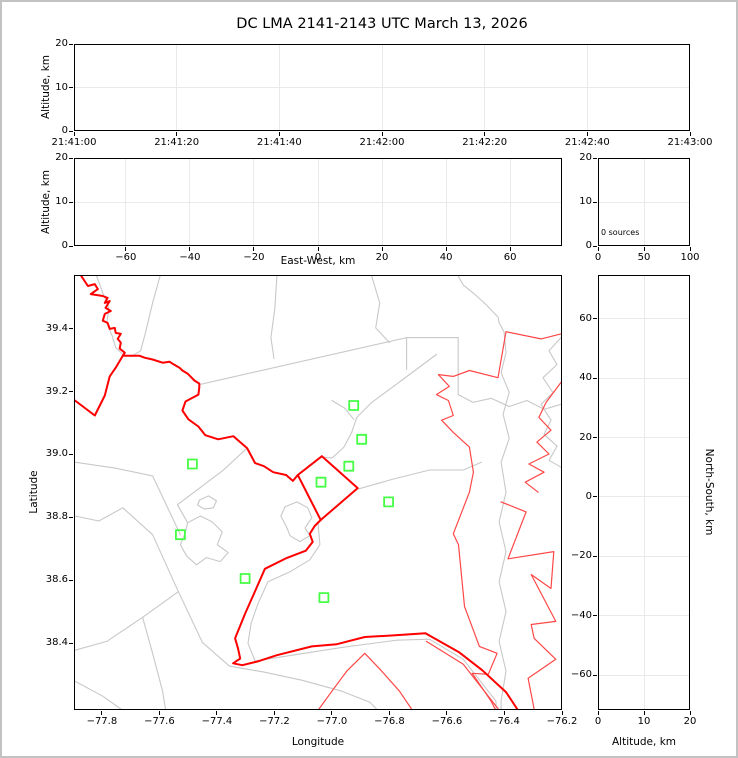 The height and width of the screenshot is (758, 738). I want to click on tick-label: 21:42:00, so click(382, 142).